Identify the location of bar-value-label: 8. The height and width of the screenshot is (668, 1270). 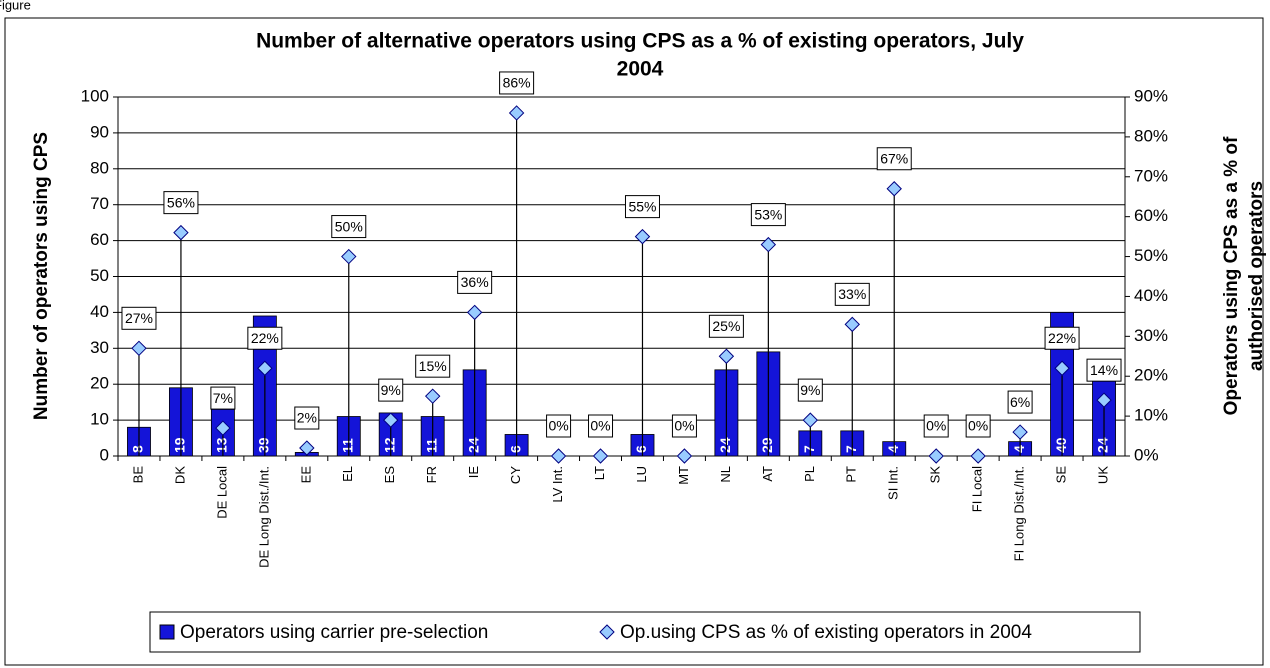
(138, 449).